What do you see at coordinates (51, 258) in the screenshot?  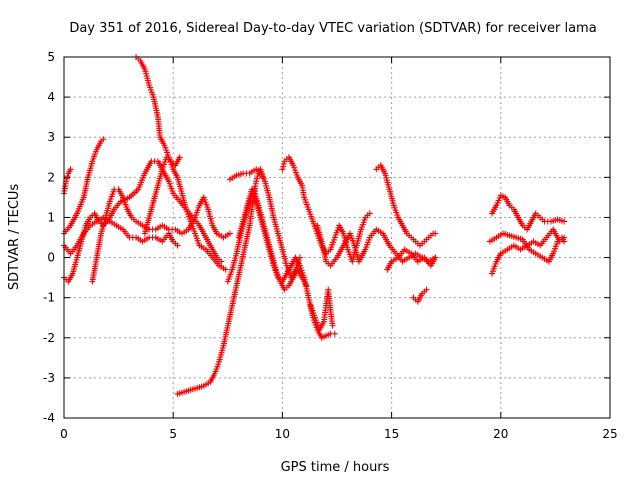 I see `y-tick-label: 0` at bounding box center [51, 258].